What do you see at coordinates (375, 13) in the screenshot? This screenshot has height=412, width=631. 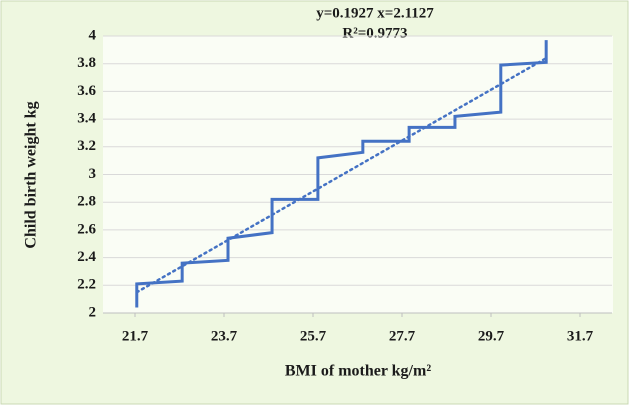 I see `equation: y=0.1927 x=2.1127` at bounding box center [375, 13].